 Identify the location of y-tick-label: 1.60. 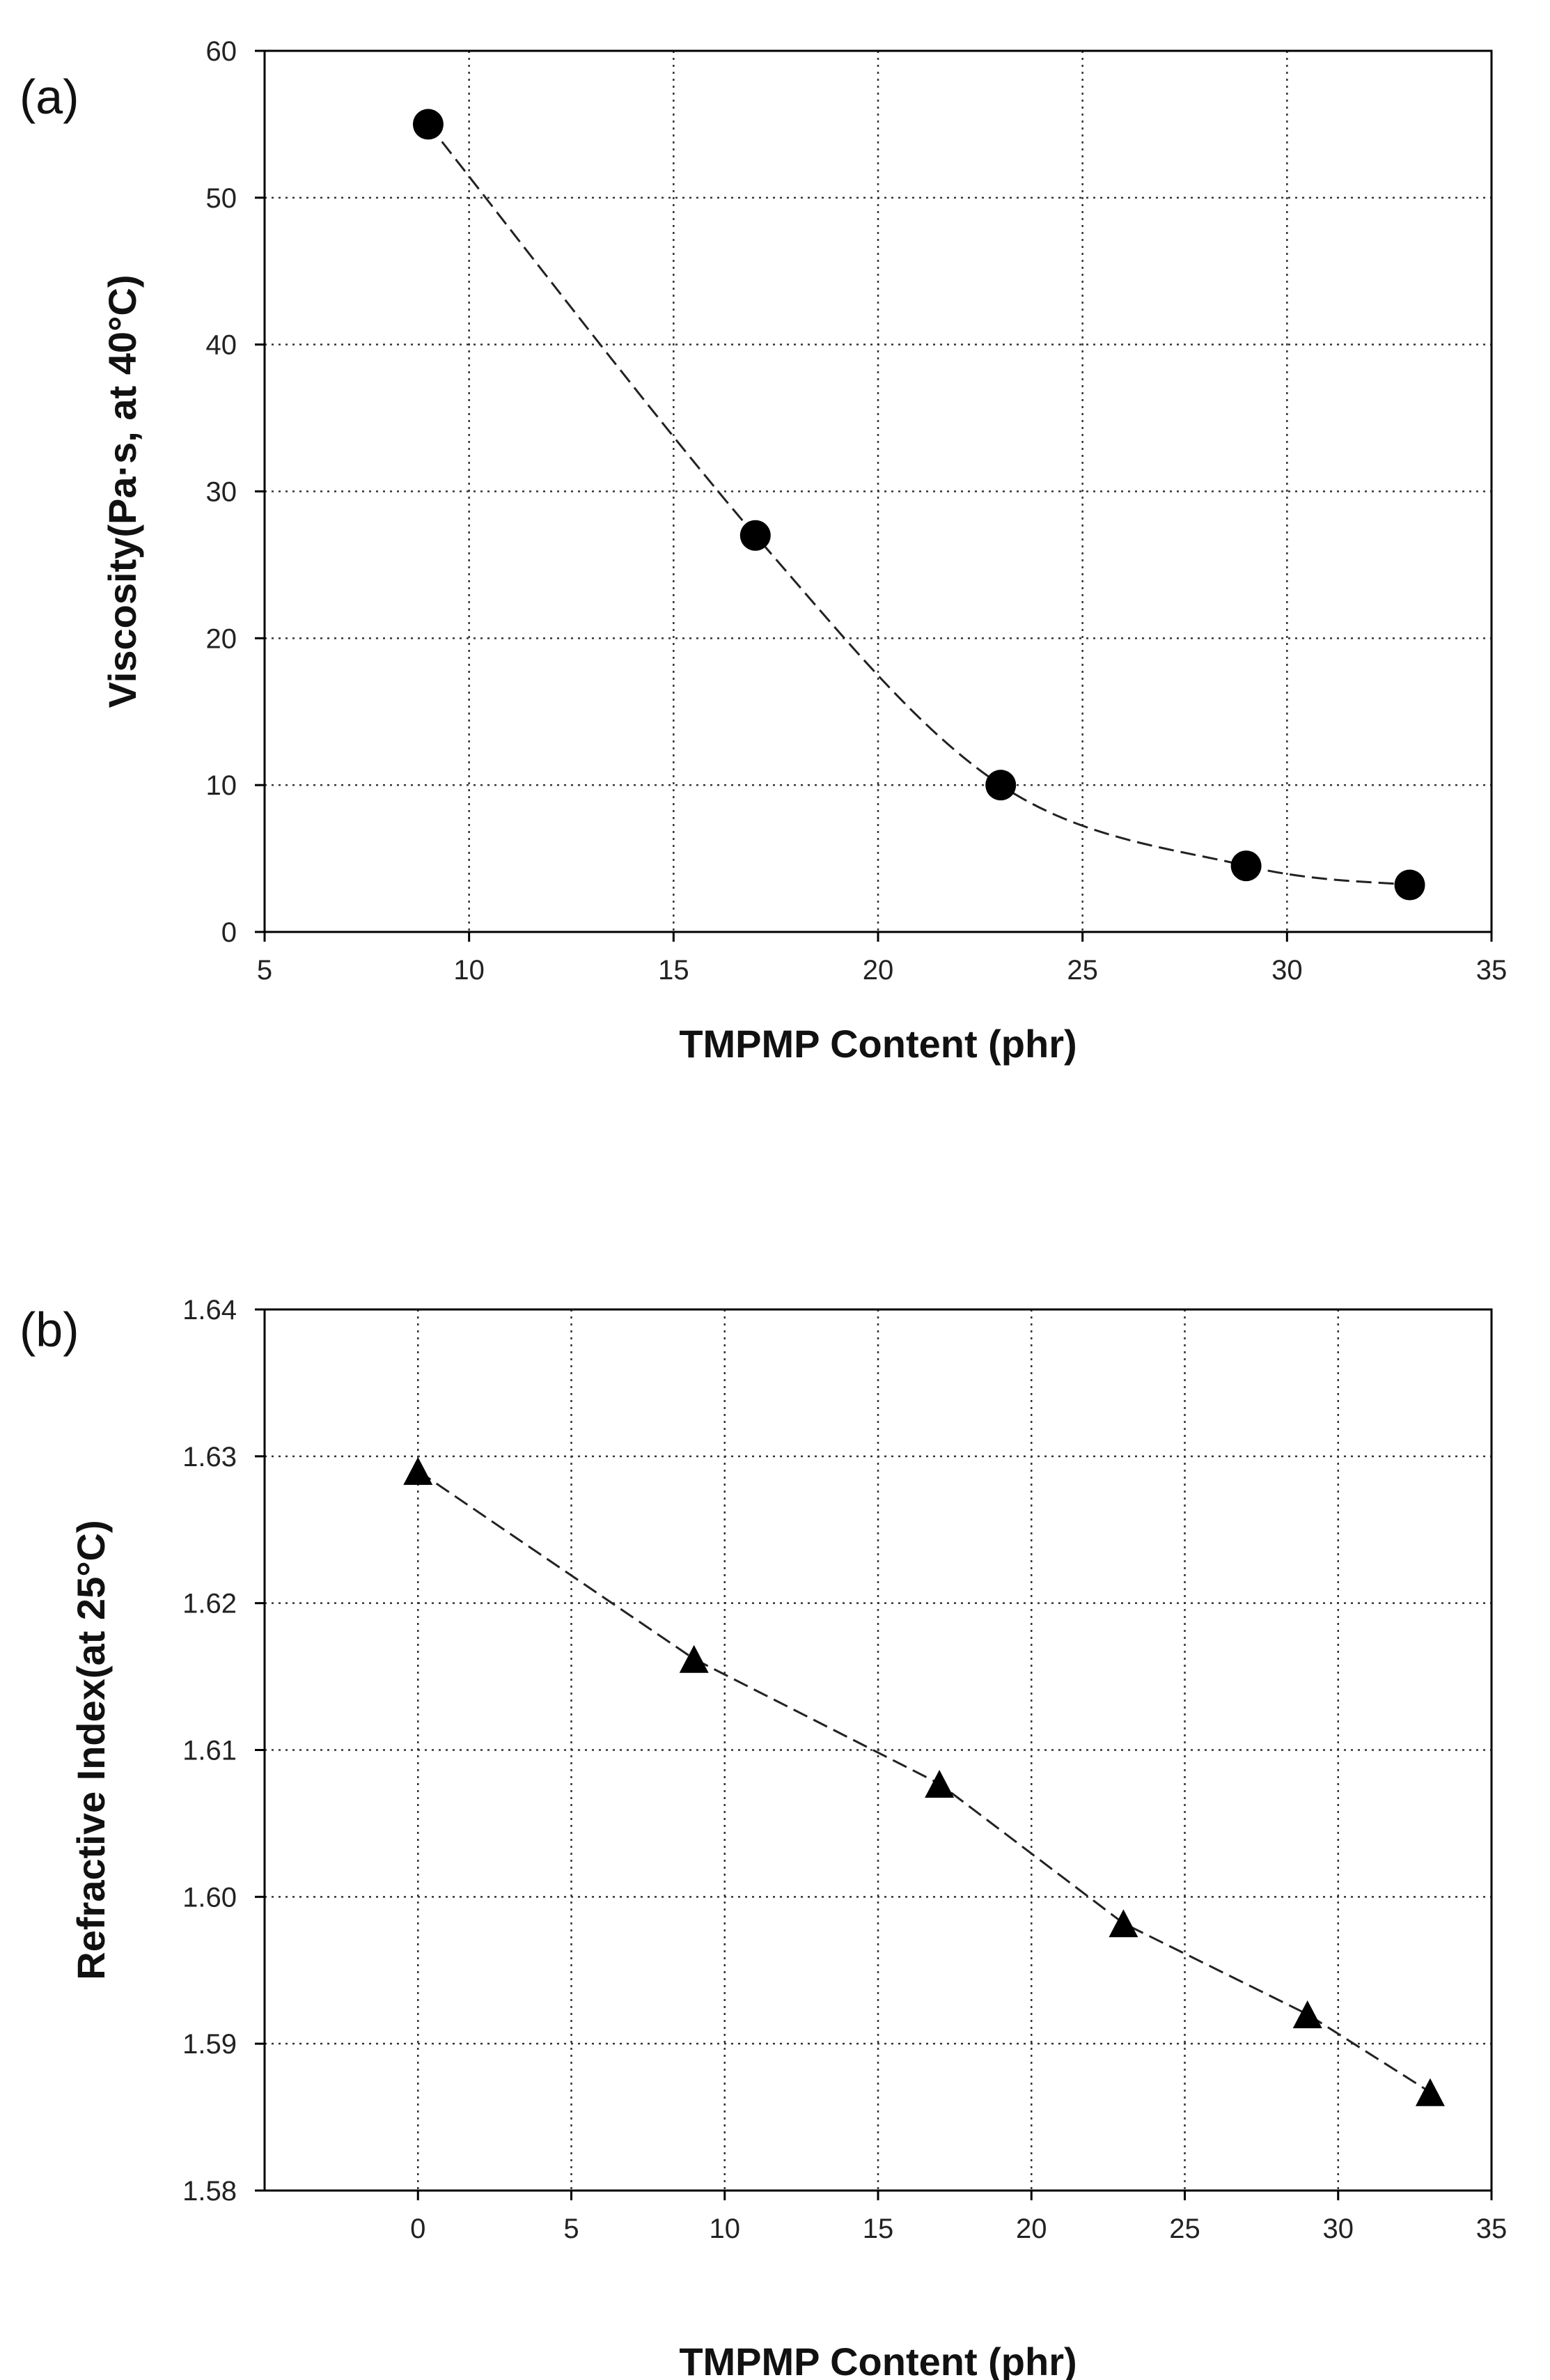
(210, 1898).